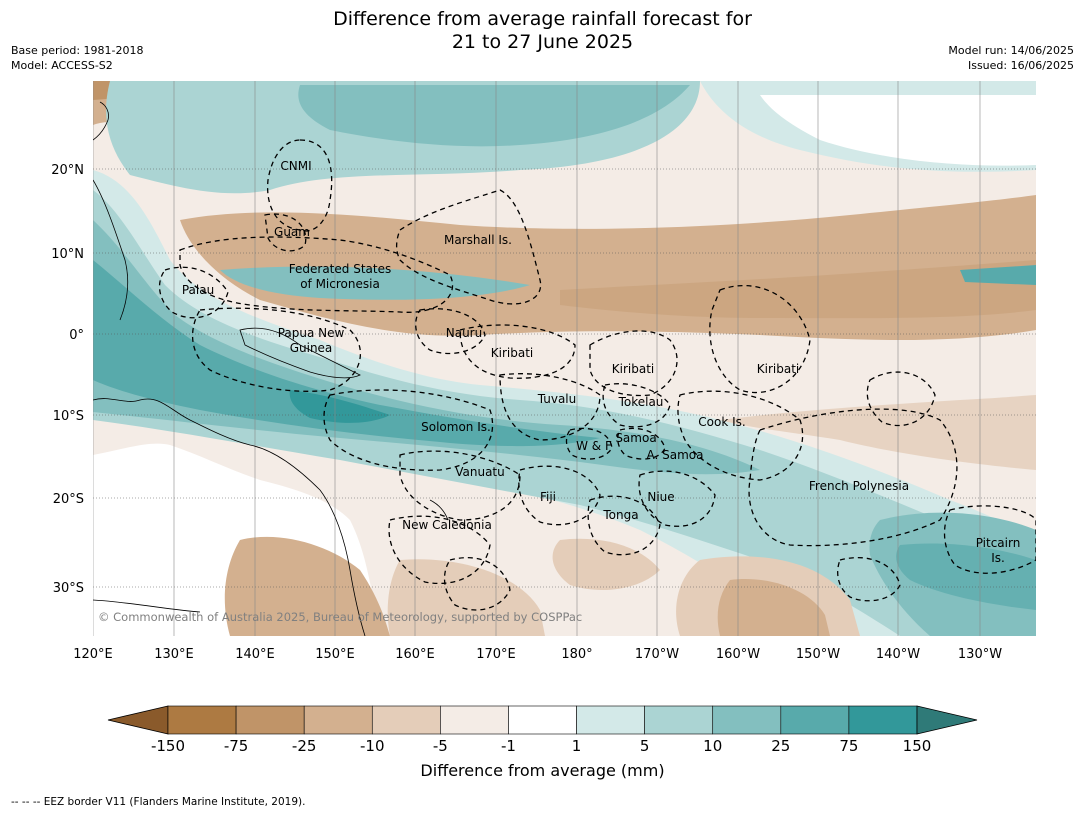 The height and width of the screenshot is (816, 1085). What do you see at coordinates (738, 654) in the screenshot?
I see `lon-tick-label: 160°W` at bounding box center [738, 654].